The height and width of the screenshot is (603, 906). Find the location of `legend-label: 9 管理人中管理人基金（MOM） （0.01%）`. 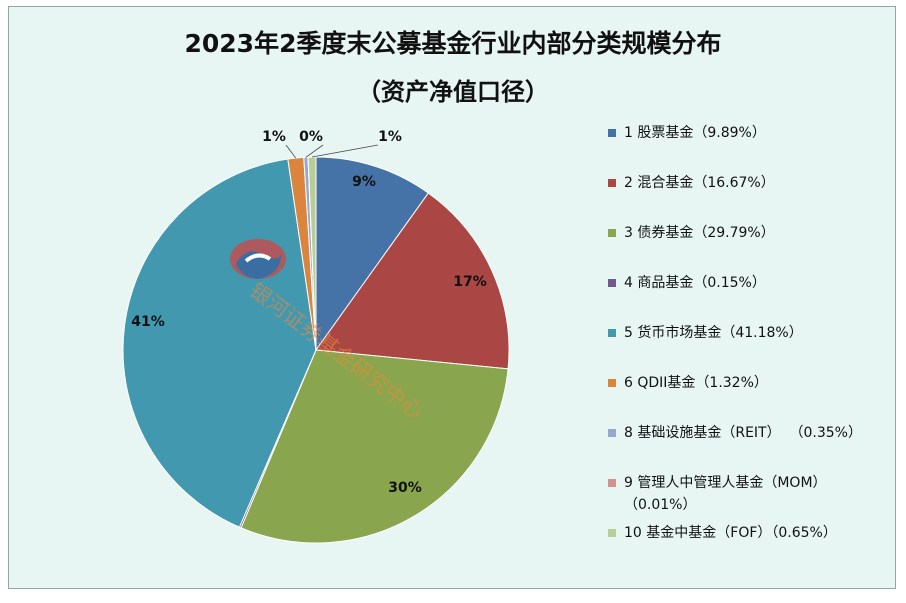

legend-label: 9 管理人中管理人基金（MOM） （0.01%） is located at coordinates (725, 494).